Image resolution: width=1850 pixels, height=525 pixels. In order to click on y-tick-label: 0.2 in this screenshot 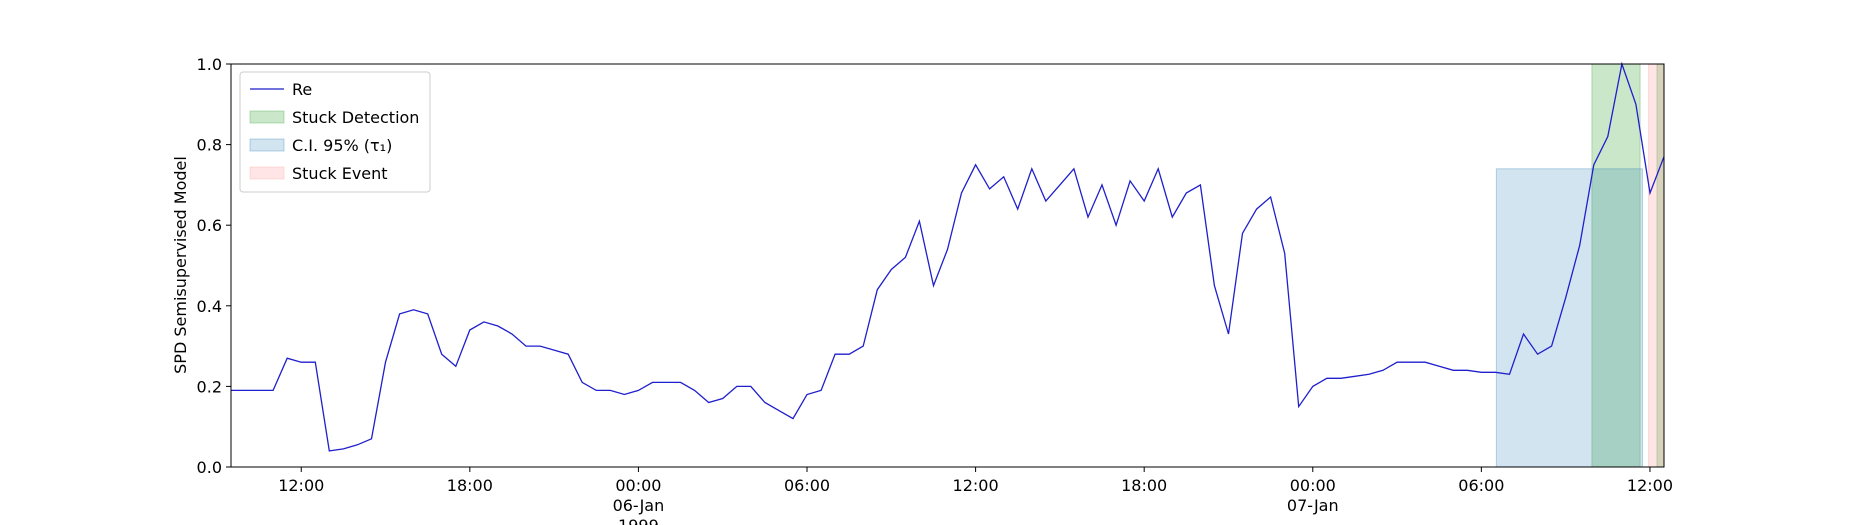, I will do `click(209, 386)`.